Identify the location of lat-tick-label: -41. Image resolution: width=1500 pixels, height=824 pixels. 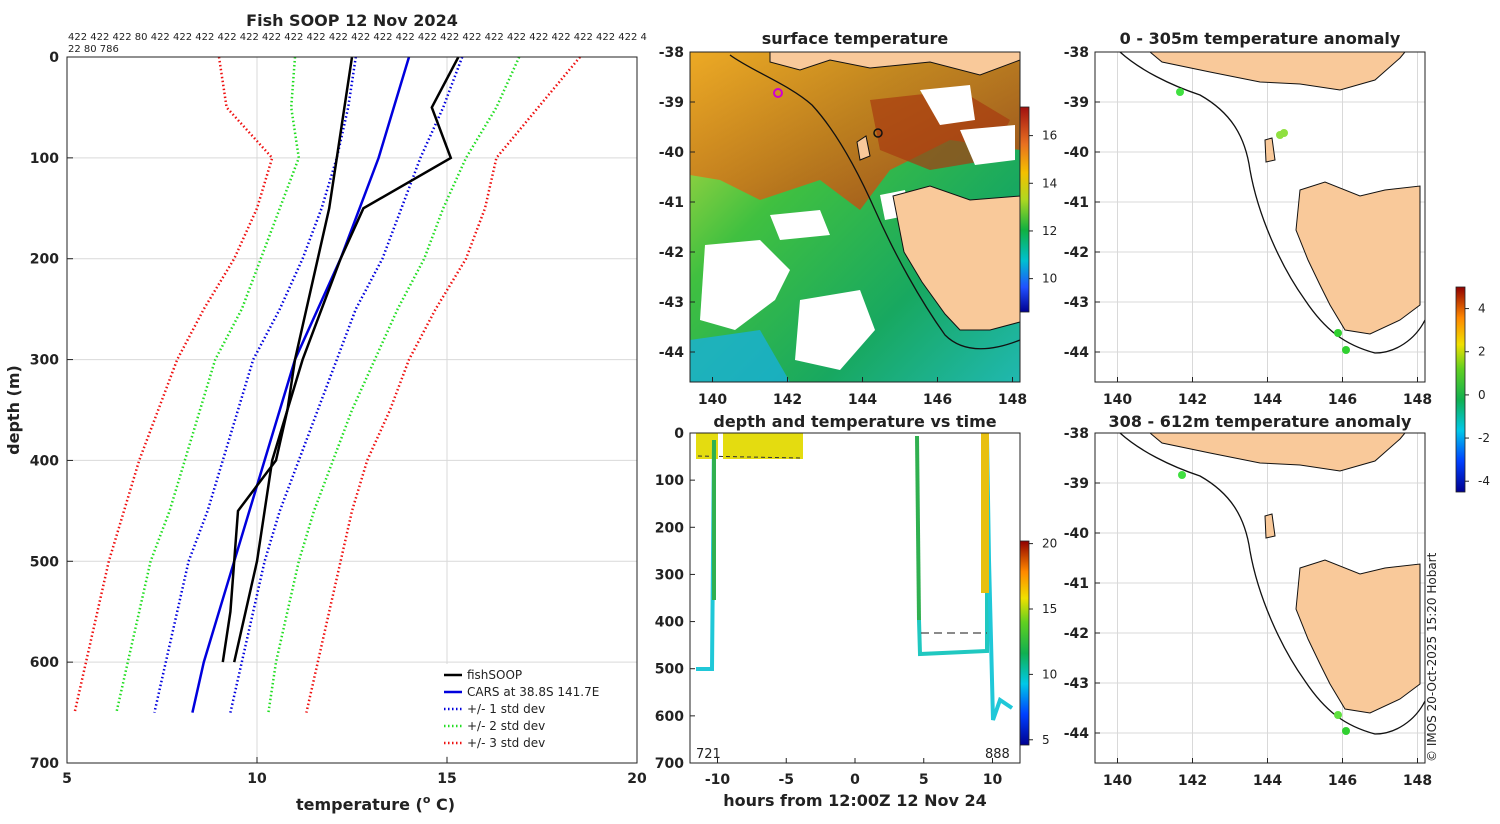
(1076, 203).